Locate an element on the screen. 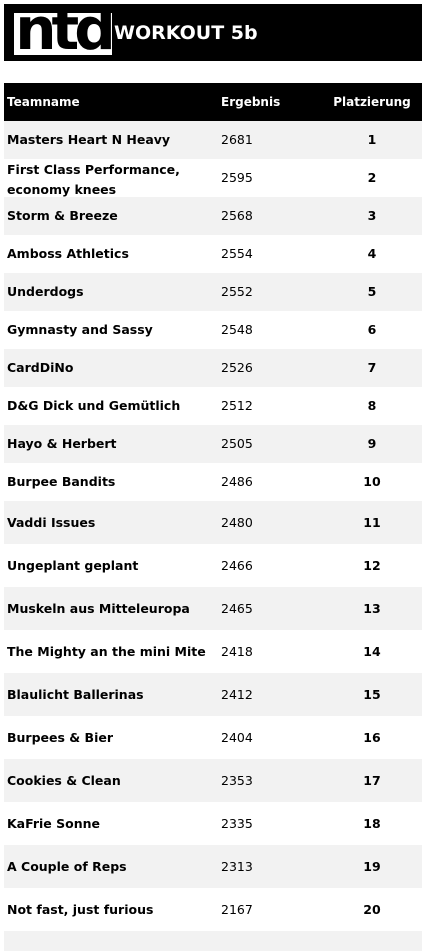  cell-platzierung: 4 is located at coordinates (372, 253).